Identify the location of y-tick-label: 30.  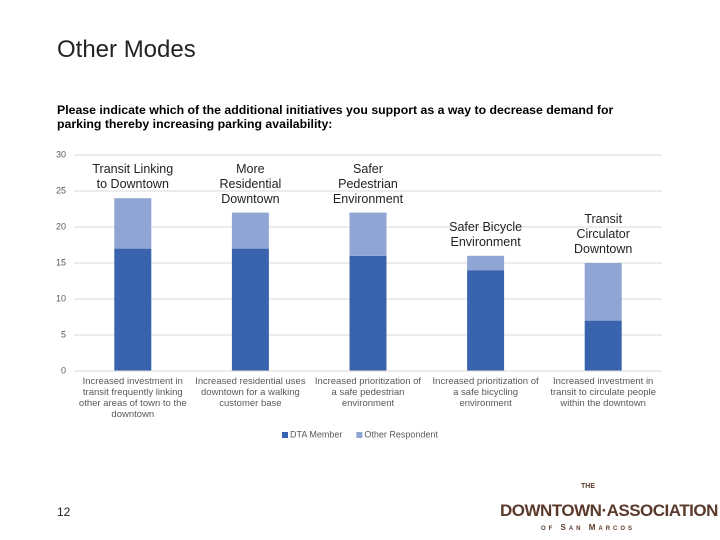
(61, 154).